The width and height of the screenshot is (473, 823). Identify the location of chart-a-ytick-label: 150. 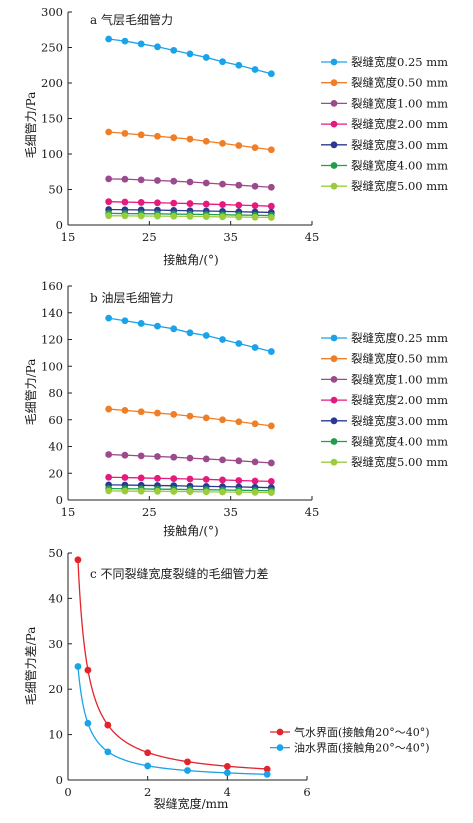
(52, 119).